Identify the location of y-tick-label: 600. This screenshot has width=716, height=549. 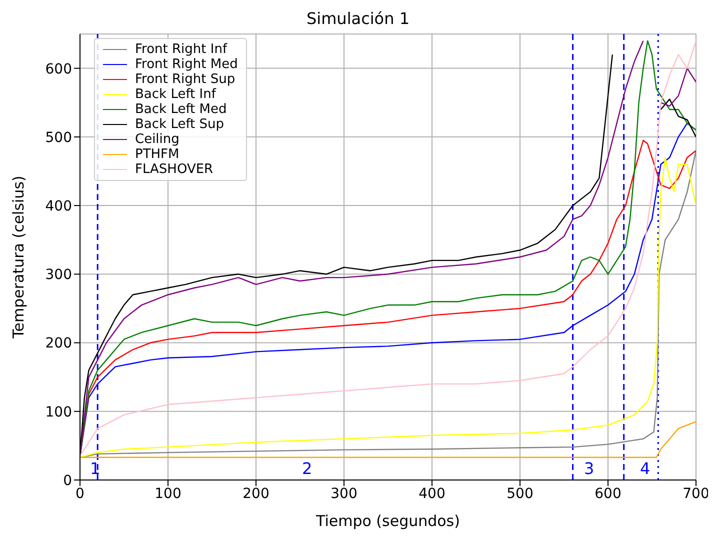
(58, 69).